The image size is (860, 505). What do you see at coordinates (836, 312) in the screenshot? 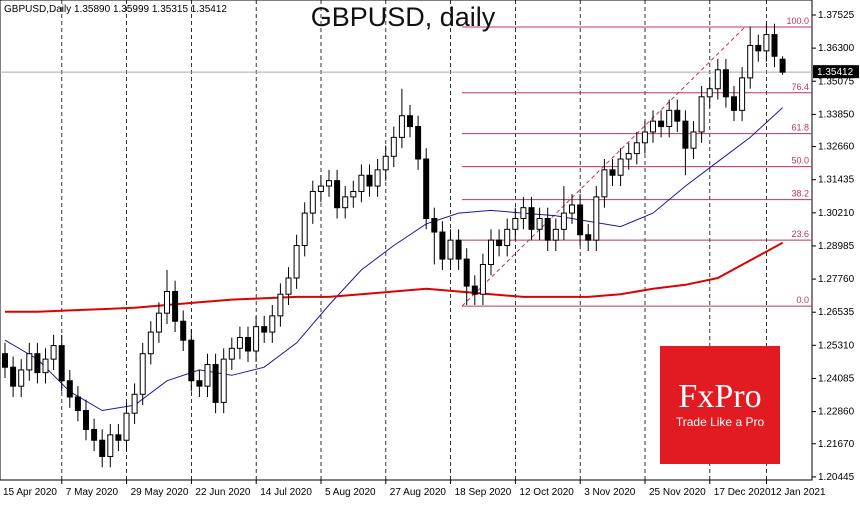
I see `y-tick-label: 1.26535` at bounding box center [836, 312].